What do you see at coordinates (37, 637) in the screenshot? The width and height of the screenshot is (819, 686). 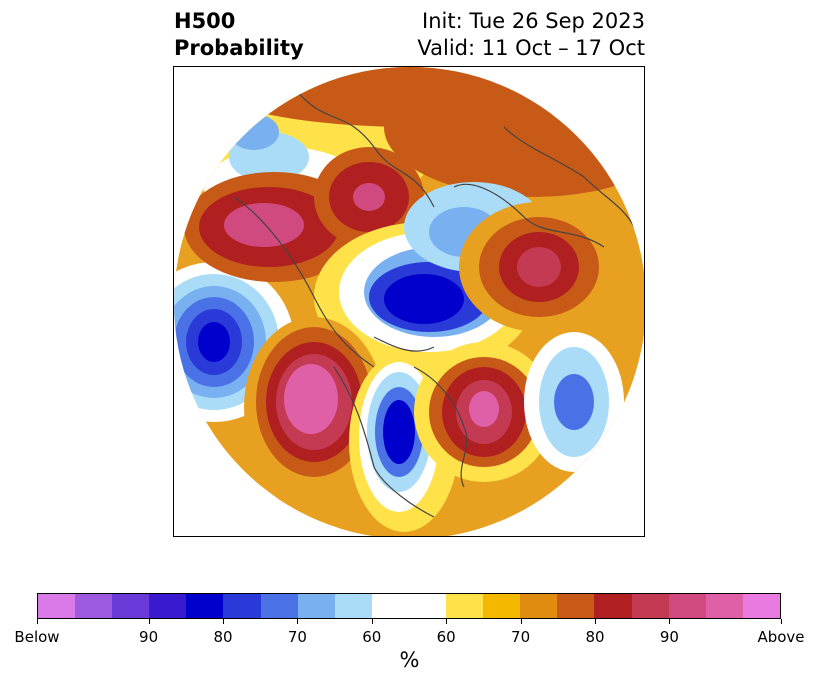 I see `colorbar-tick-label: Below` at bounding box center [37, 637].